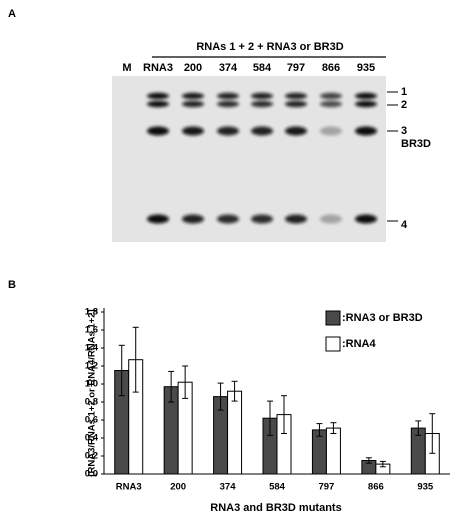  What do you see at coordinates (404, 105) in the screenshot?
I see `band-label: 2` at bounding box center [404, 105].